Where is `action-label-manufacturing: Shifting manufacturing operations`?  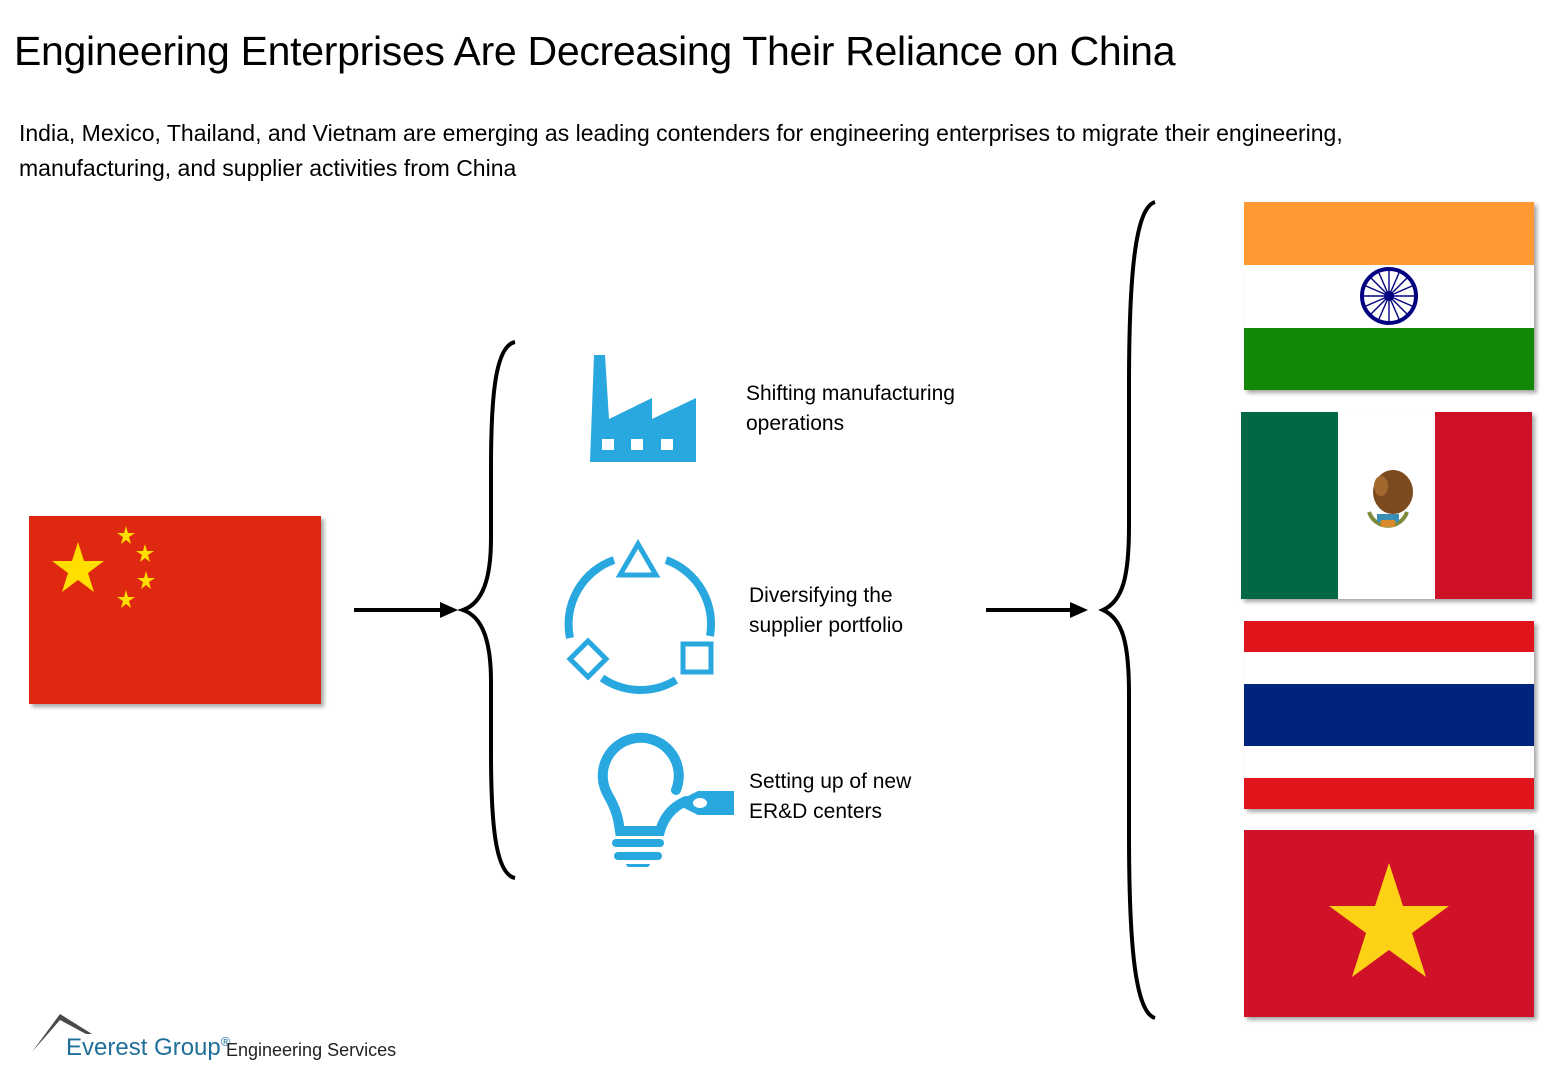
action-label-manufacturing: Shifting manufacturing operations is located at coordinates (850, 408).